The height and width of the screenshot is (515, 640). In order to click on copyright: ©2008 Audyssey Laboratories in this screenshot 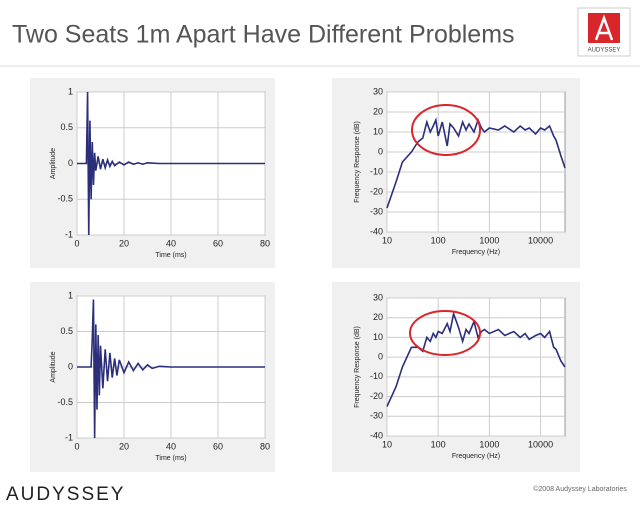, I will do `click(580, 489)`.